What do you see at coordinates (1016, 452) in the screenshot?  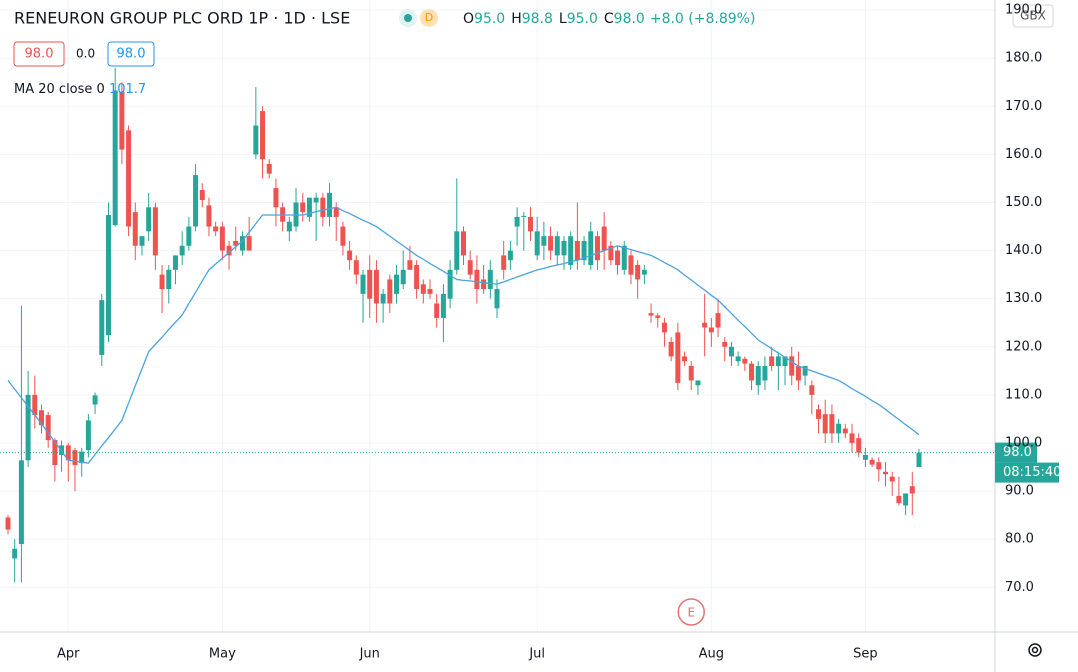 I see `price-label-box` at bounding box center [1016, 452].